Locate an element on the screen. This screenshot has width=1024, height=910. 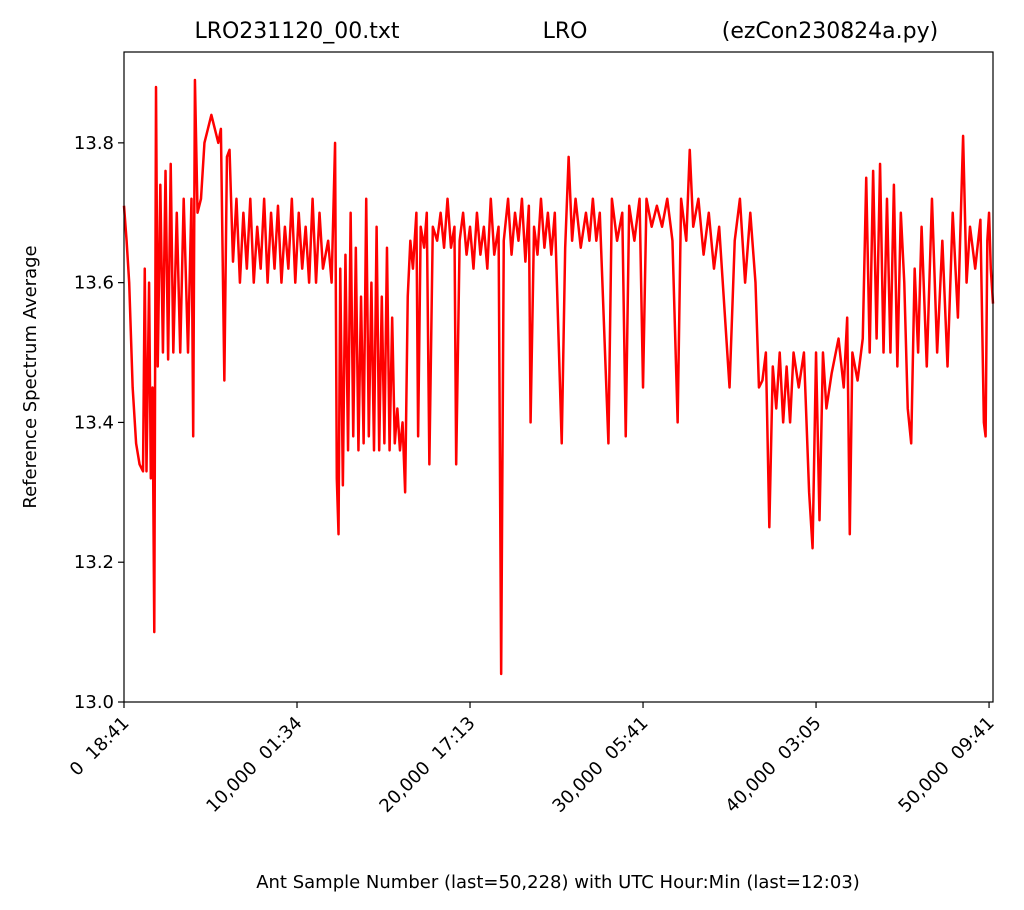
title-right: (ezCon230824a.py) is located at coordinates (830, 31).